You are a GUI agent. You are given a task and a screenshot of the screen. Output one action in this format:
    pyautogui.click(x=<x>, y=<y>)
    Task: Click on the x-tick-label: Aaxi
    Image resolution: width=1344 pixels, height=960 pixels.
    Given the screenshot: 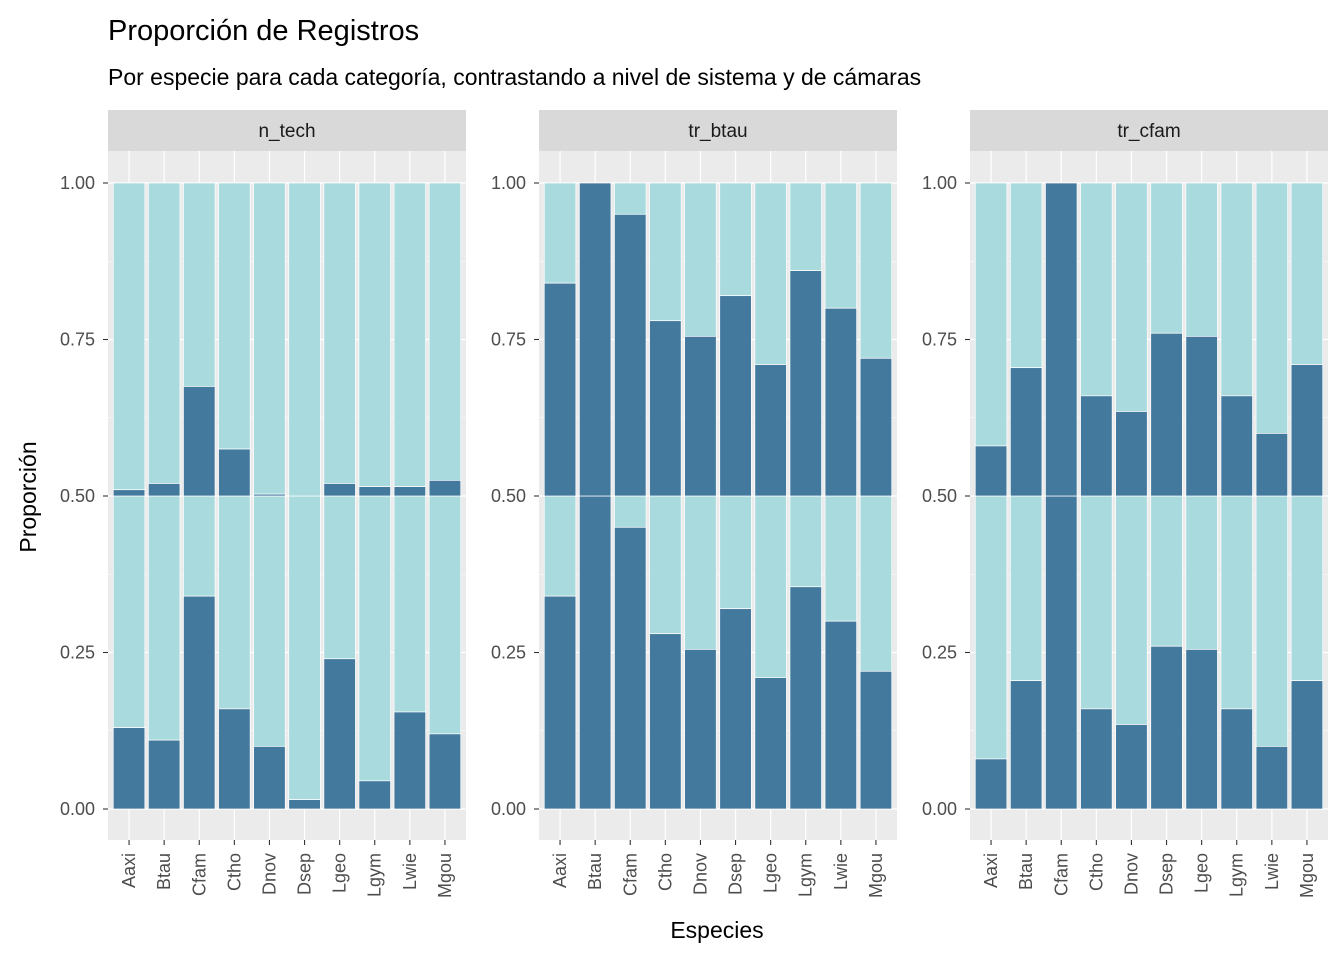 What is the action you would take?
    pyautogui.click(x=129, y=870)
    